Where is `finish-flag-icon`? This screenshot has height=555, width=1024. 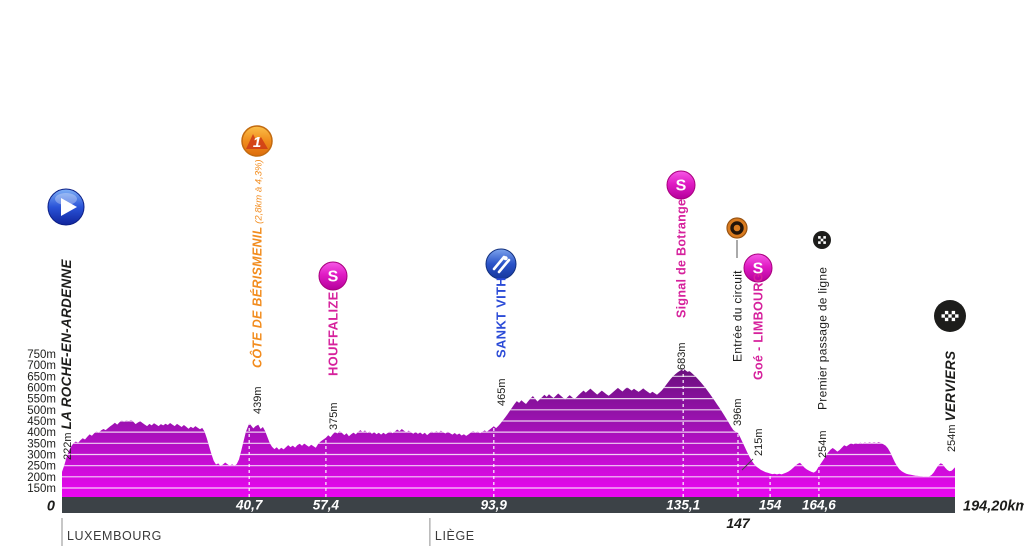
finish-flag-icon is located at coordinates (950, 316).